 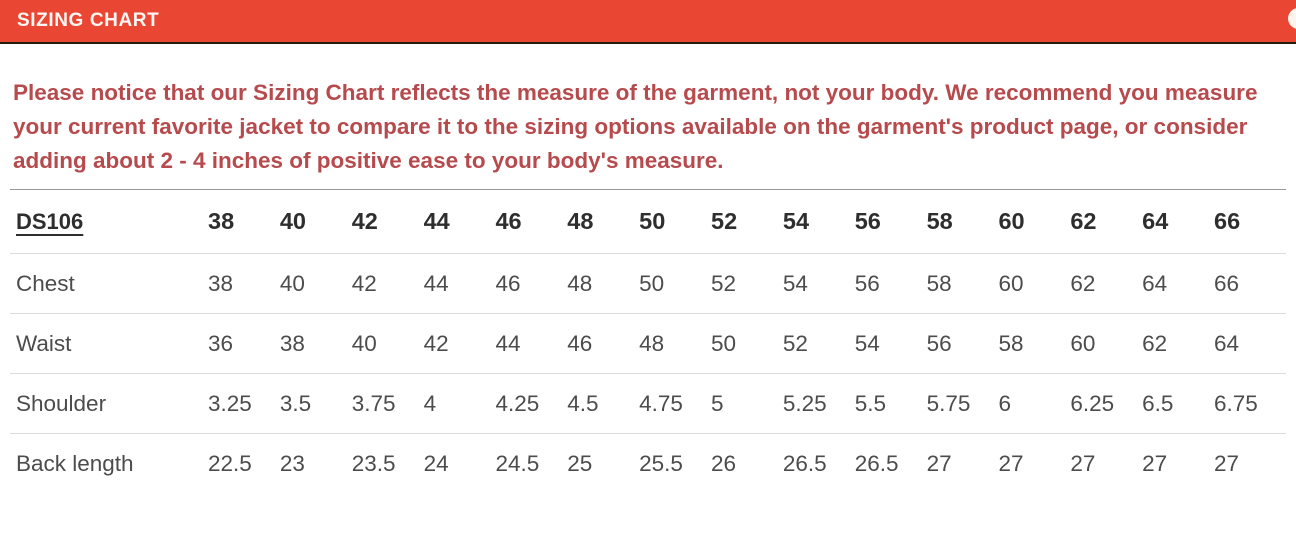 What do you see at coordinates (75, 463) in the screenshot?
I see `measurement-label: Back length` at bounding box center [75, 463].